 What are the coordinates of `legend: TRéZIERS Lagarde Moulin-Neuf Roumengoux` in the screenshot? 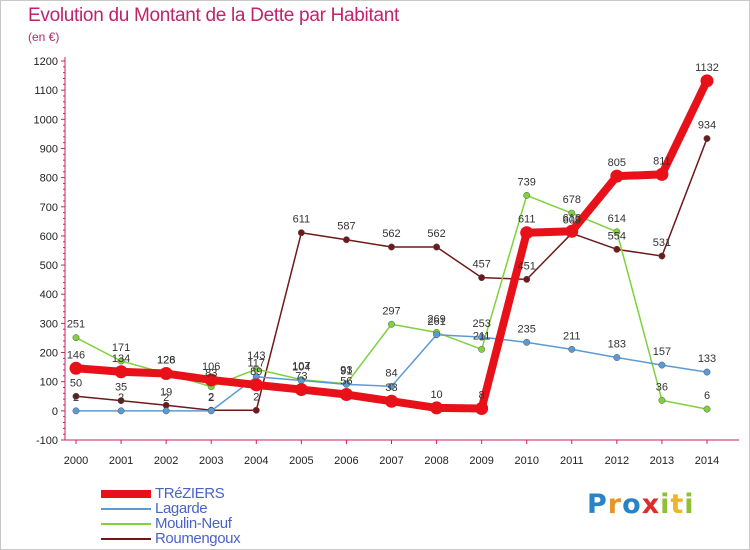 It's located at (201, 516).